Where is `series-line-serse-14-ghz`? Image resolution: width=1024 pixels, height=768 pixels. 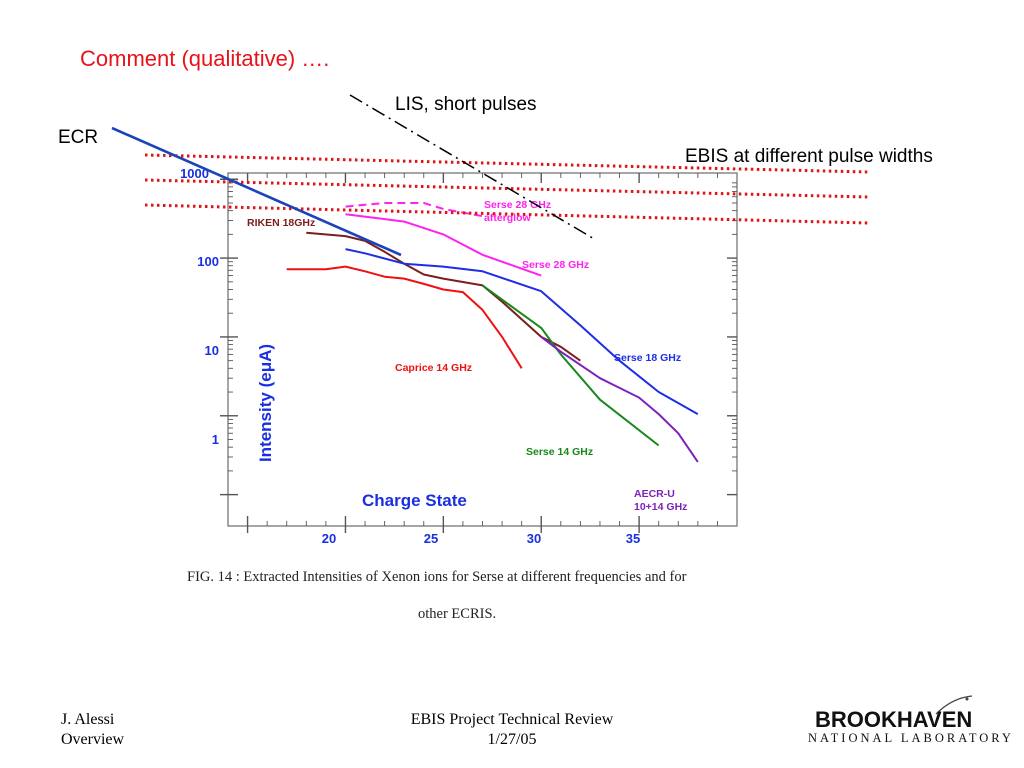 series-line-serse-14-ghz is located at coordinates (570, 365).